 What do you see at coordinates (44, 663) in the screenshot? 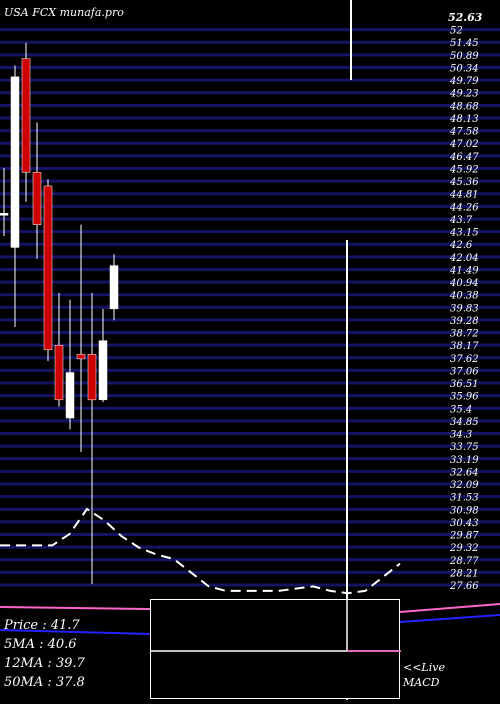
I see `ma12-readout: 12MA : 39.7` at bounding box center [44, 663].